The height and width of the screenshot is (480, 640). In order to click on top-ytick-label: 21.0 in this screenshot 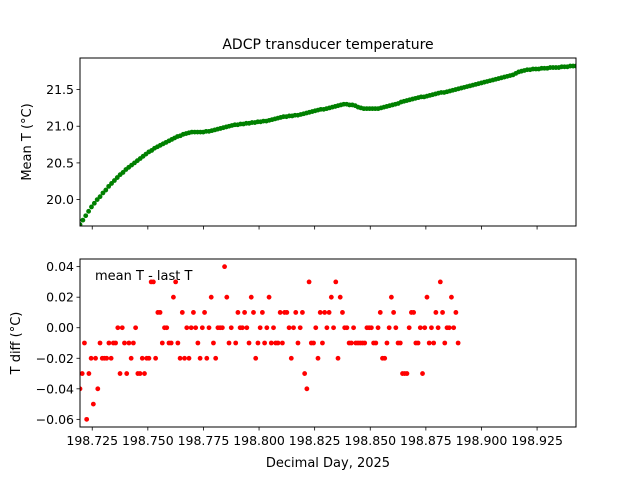, I will do `click(60, 126)`.